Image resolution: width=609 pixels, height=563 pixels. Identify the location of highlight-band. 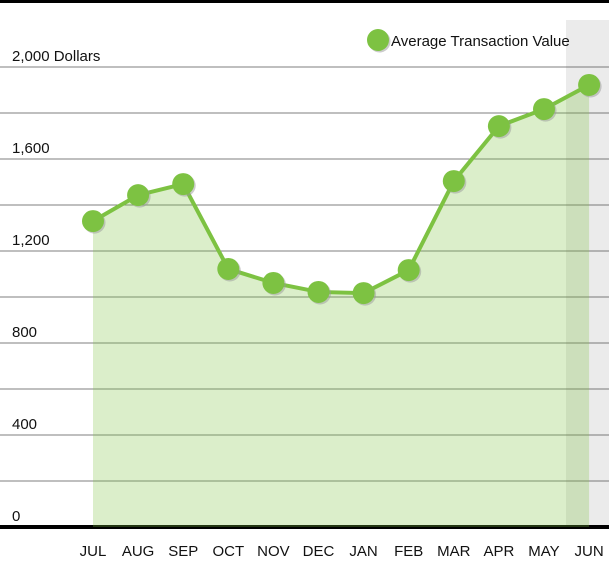
(587, 273).